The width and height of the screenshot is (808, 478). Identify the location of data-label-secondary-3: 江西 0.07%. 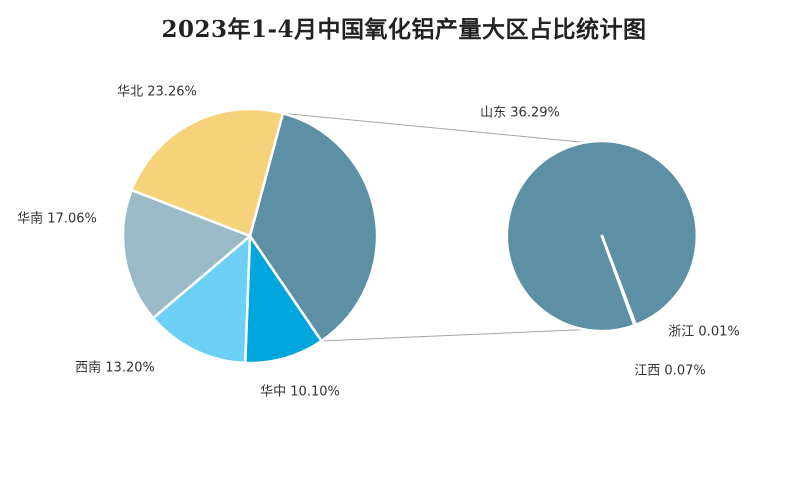
(669, 371).